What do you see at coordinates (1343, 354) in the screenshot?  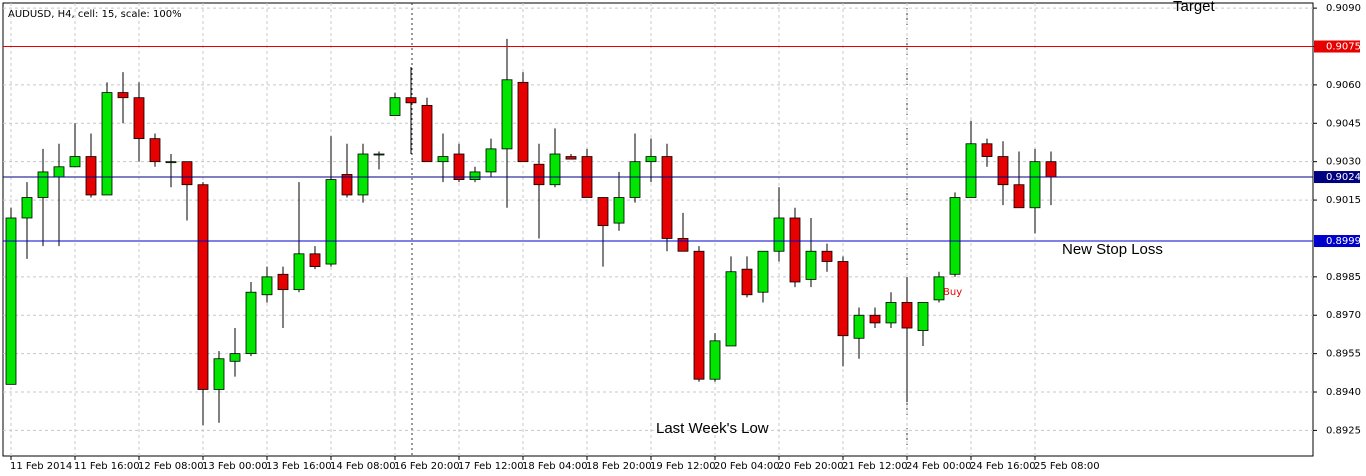 I see `y-tick-label: 0.8955` at bounding box center [1343, 354].